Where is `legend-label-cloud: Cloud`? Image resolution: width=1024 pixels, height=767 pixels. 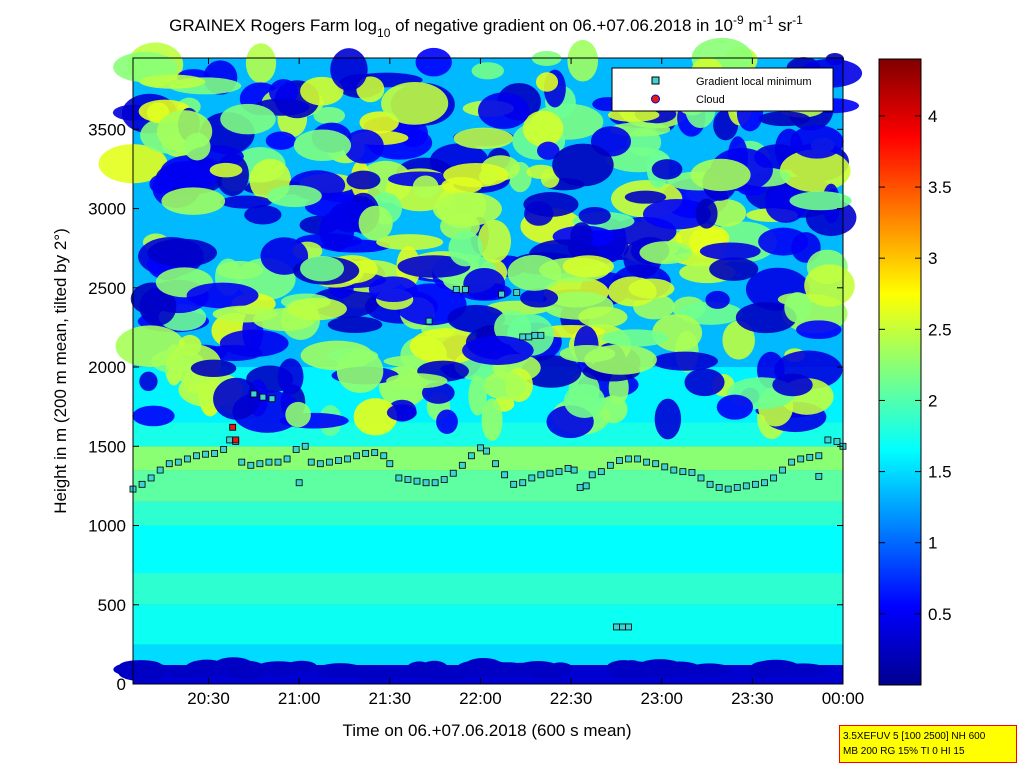
legend-label-cloud: Cloud is located at coordinates (710, 100).